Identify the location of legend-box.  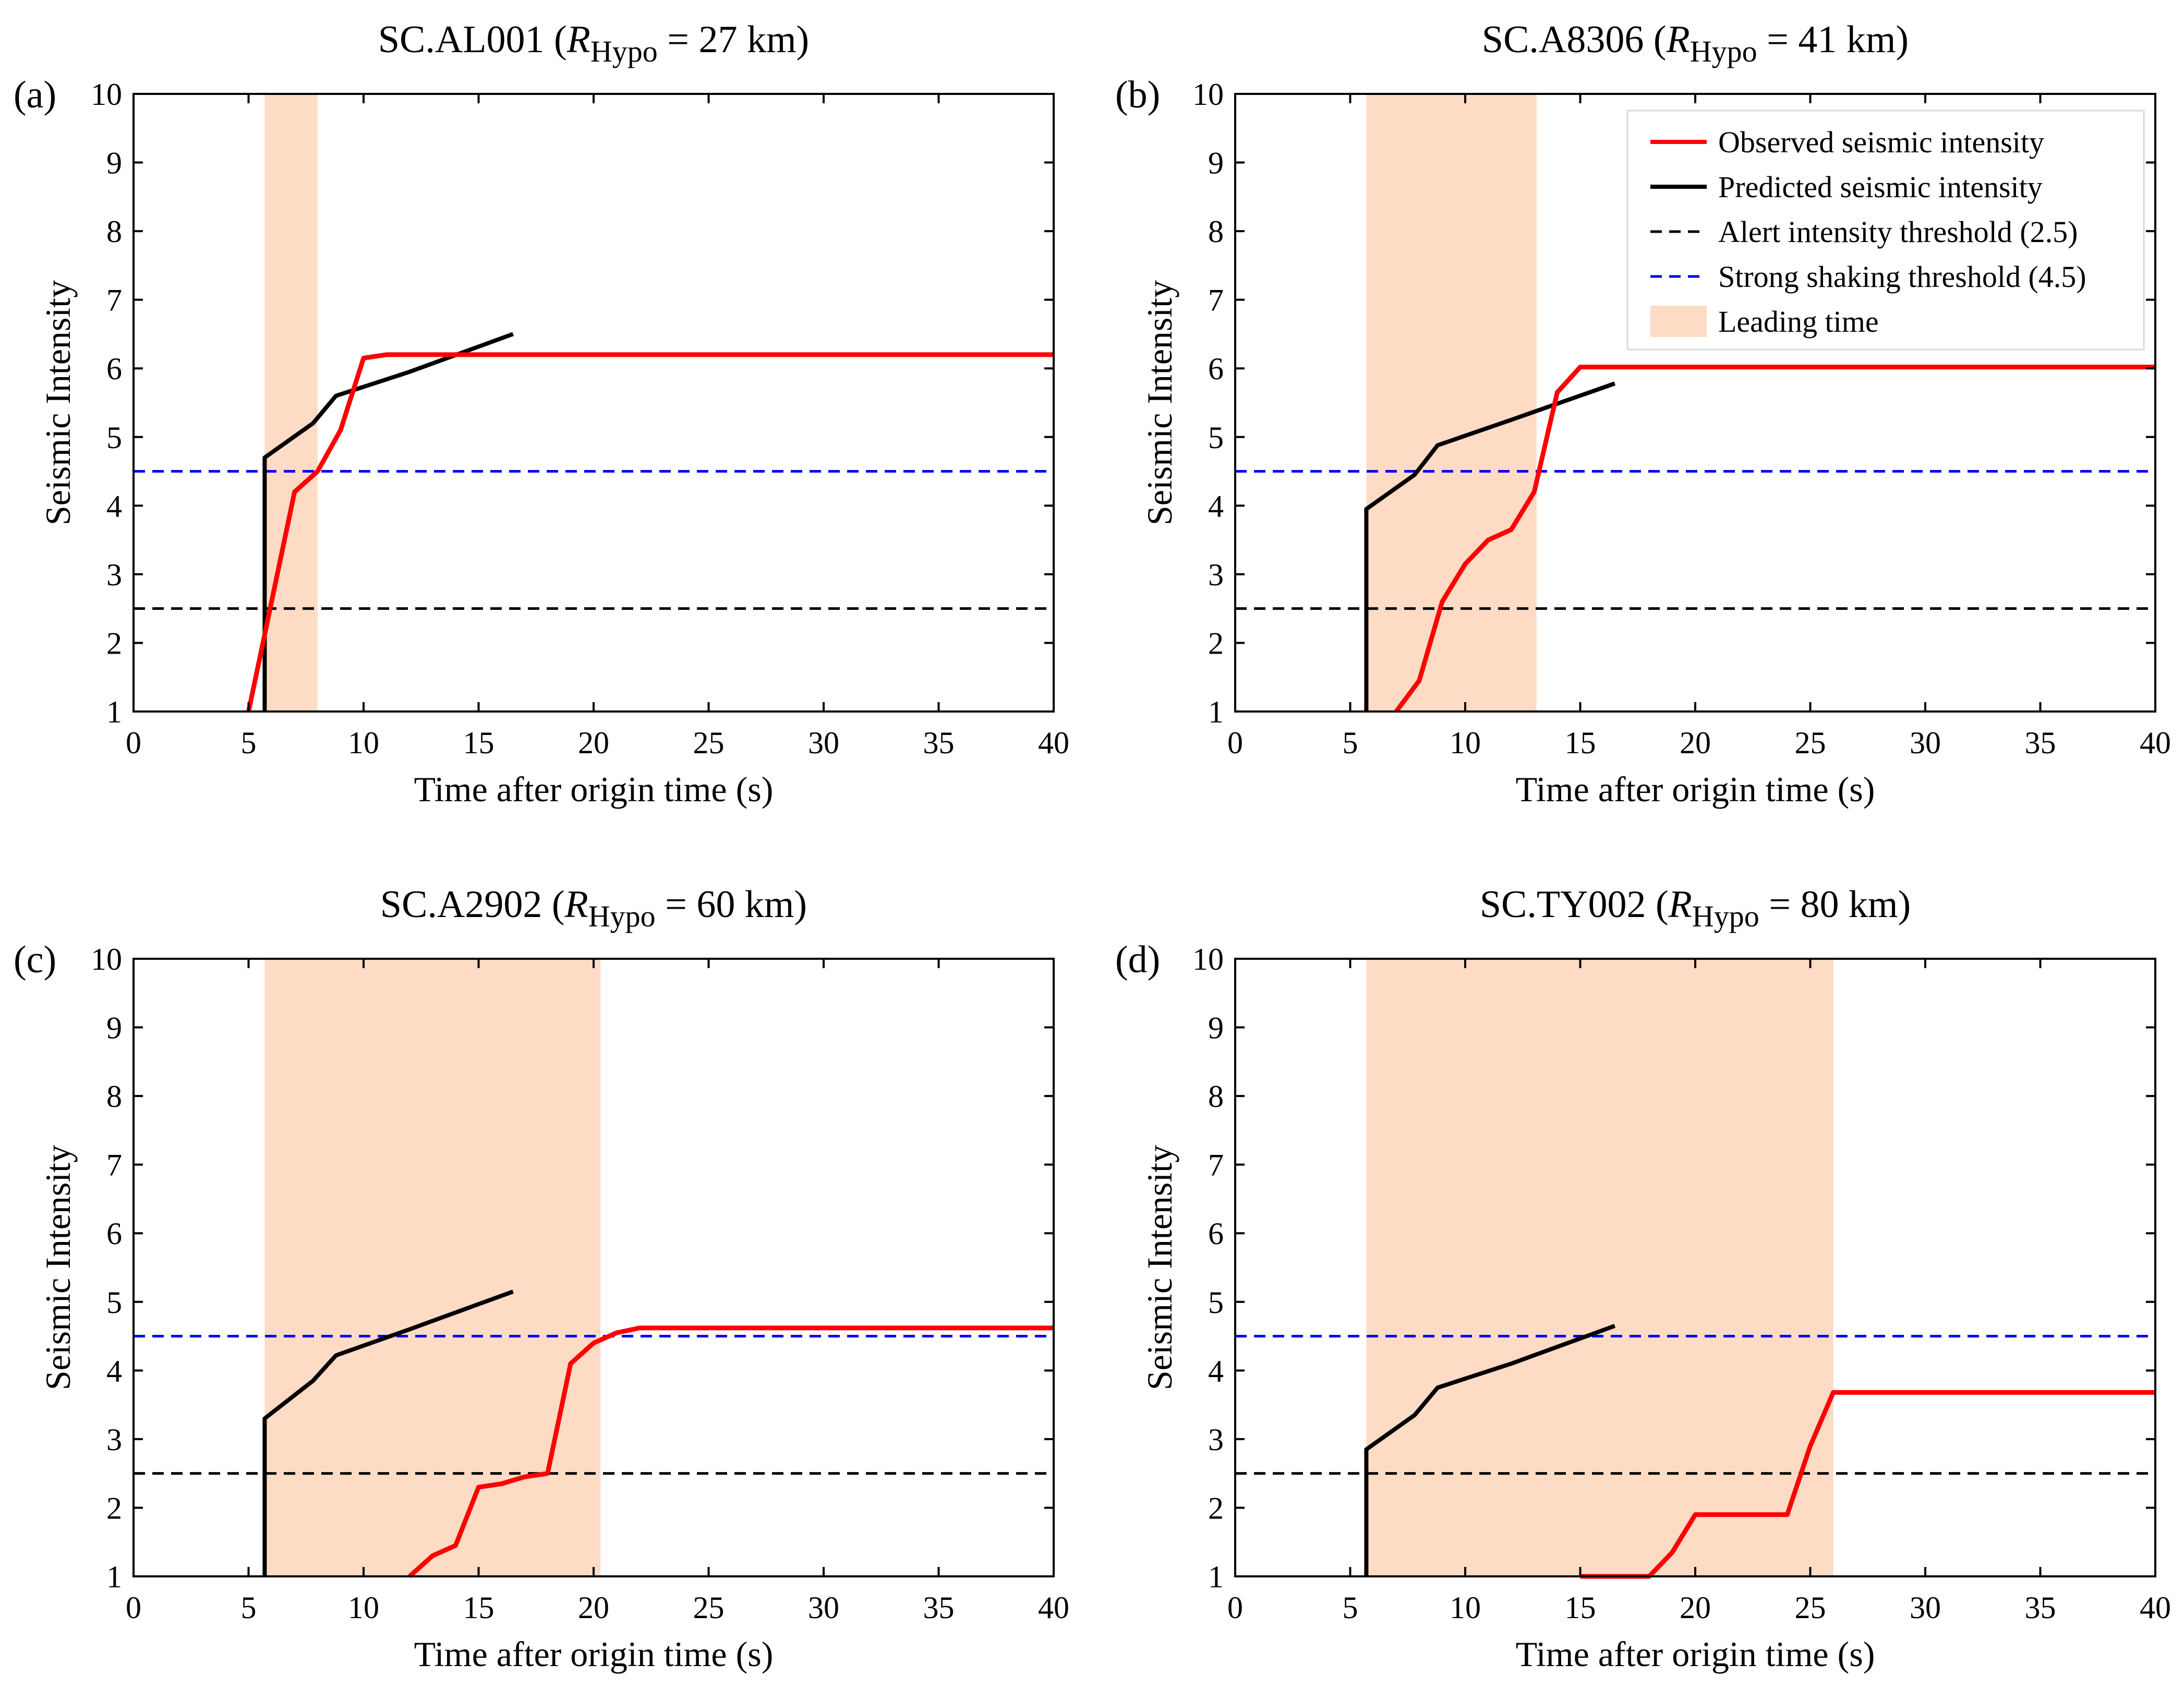
(1885, 230).